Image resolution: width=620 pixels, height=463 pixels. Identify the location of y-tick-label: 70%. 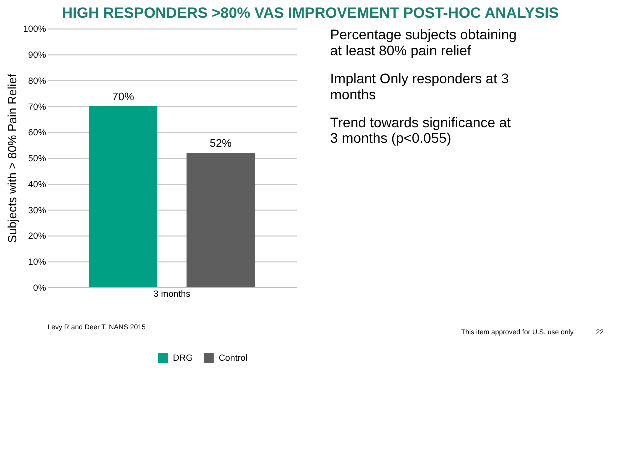
(37, 107).